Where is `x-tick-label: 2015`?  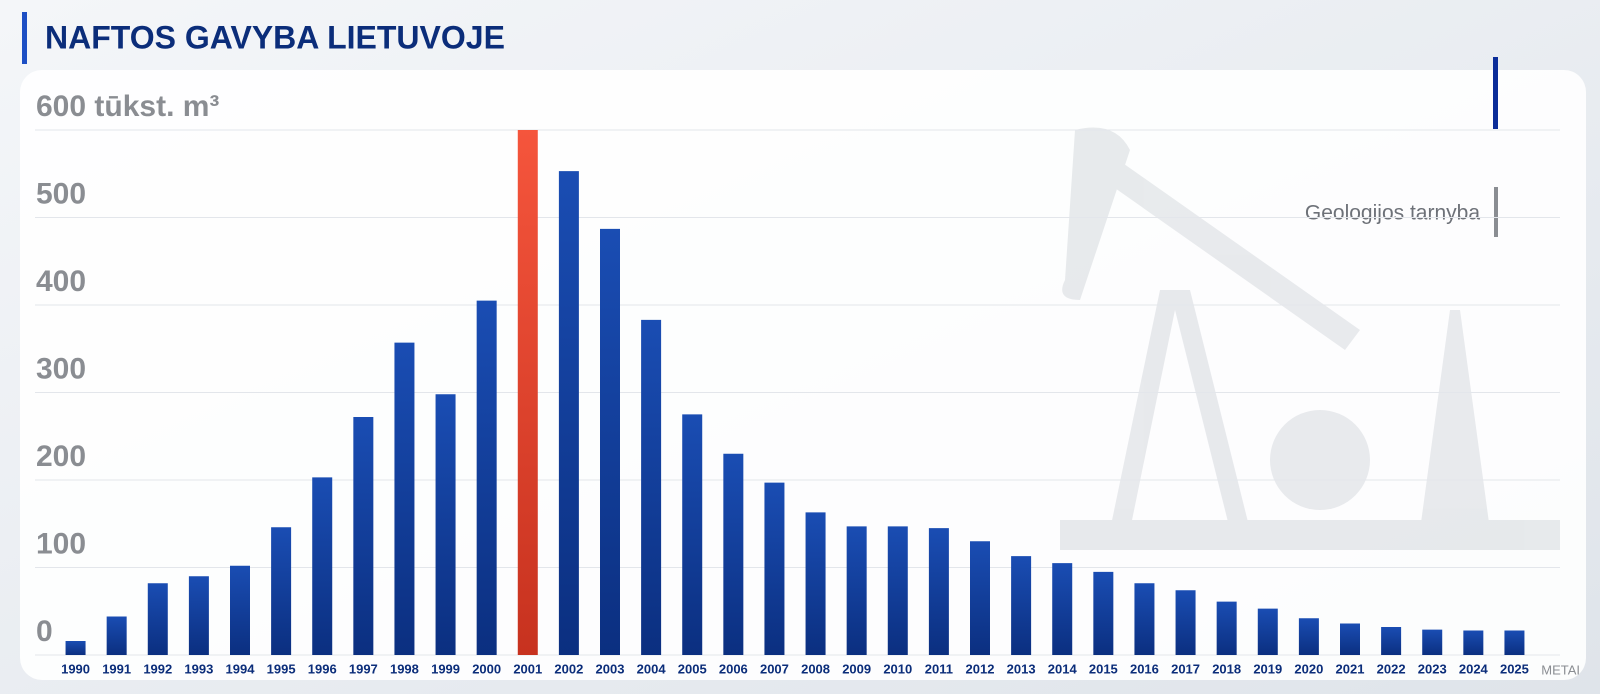 x-tick-label: 2015 is located at coordinates (1103, 668).